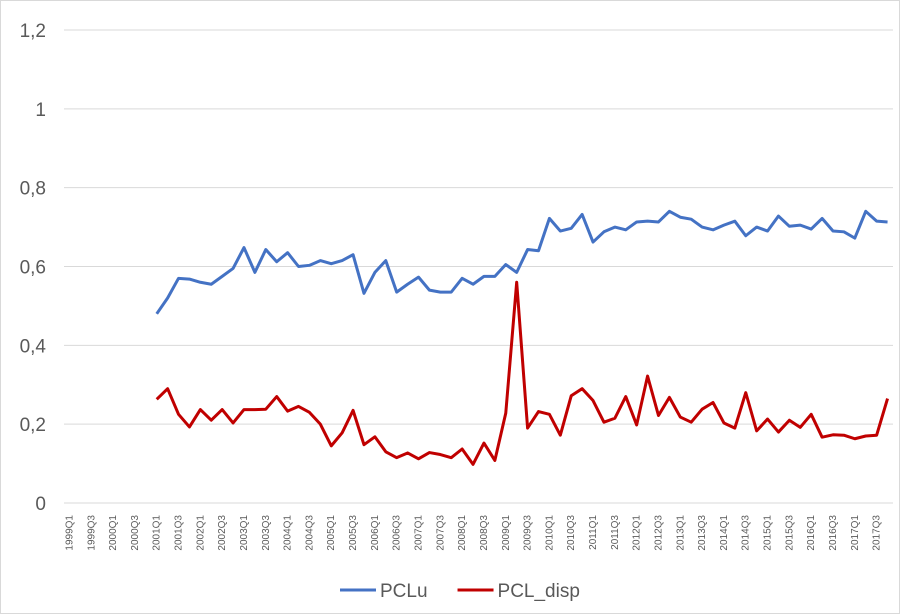 The image size is (901, 615). I want to click on x-tick-label: 2006Q3, so click(397, 533).